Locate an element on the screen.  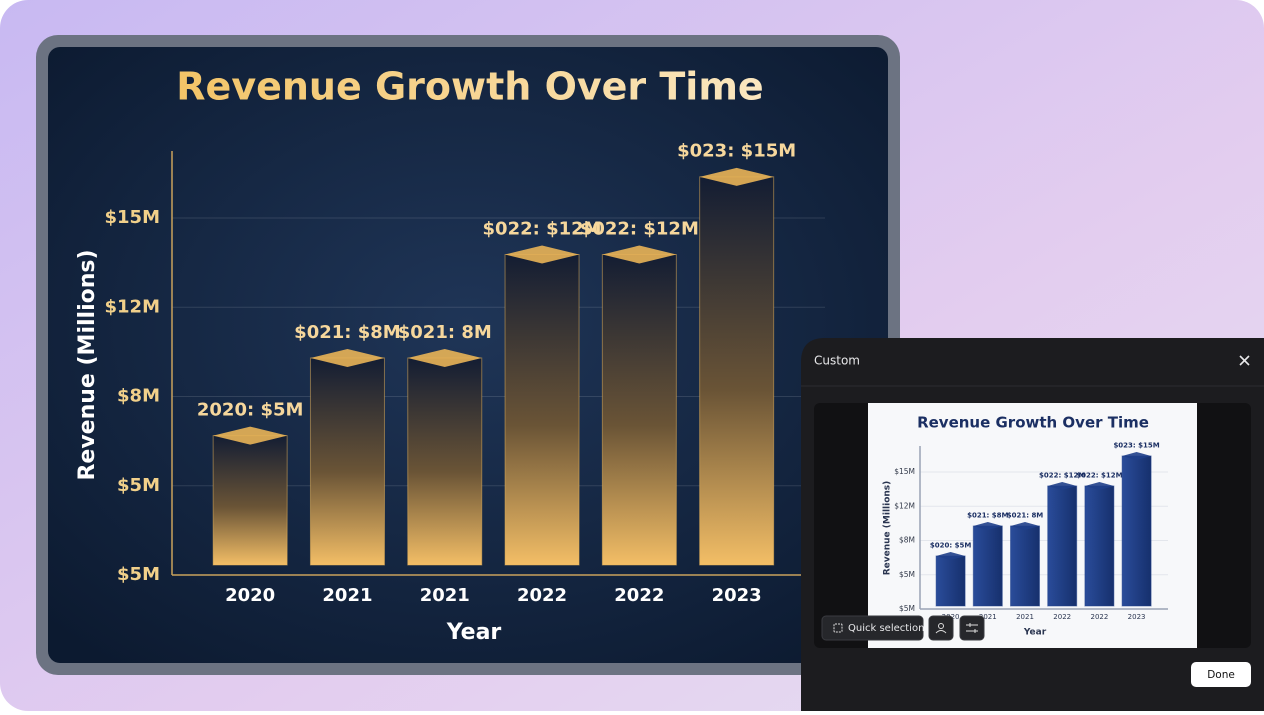
person-icon is located at coordinates (941, 626).